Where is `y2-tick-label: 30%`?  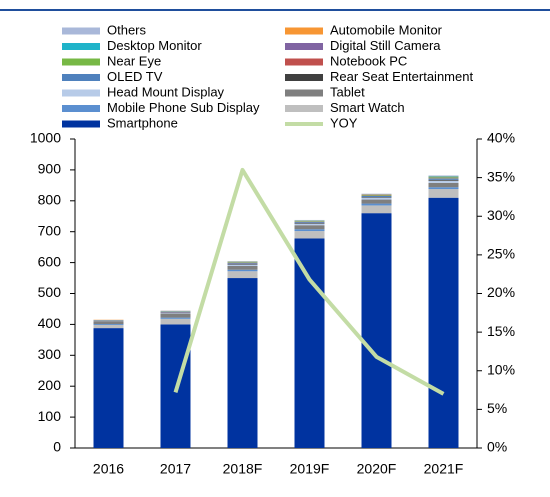
y2-tick-label: 30% is located at coordinates (501, 215).